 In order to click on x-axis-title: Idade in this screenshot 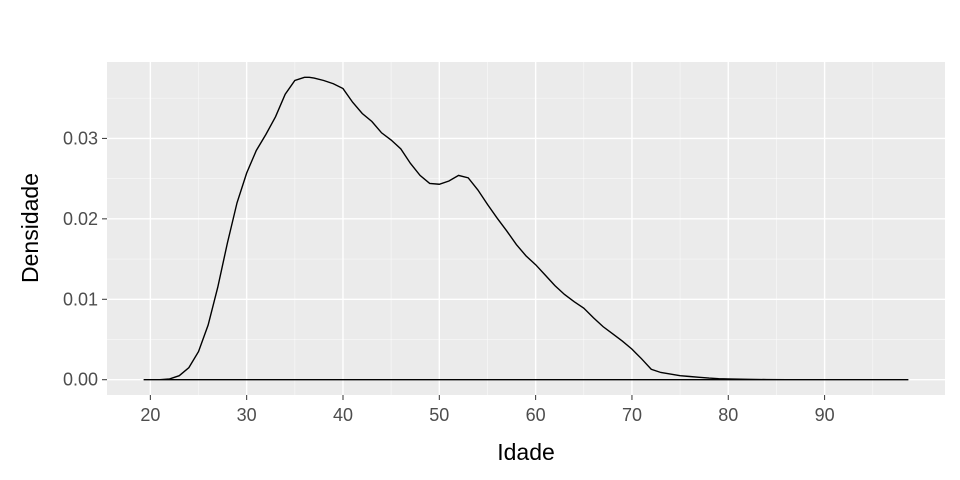, I will do `click(526, 452)`.